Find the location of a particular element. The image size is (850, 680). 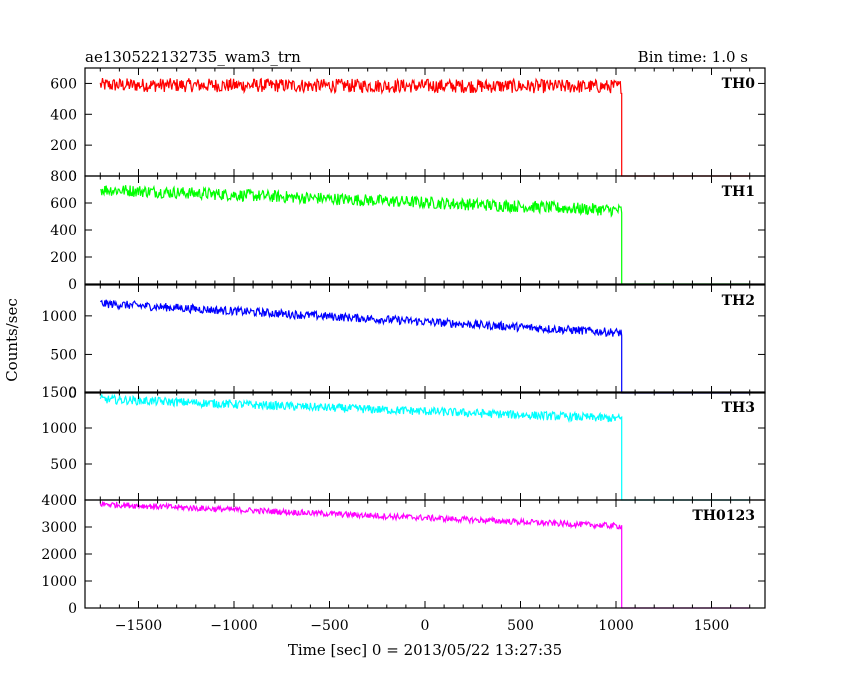

series-line-th3 is located at coordinates (424, 447).